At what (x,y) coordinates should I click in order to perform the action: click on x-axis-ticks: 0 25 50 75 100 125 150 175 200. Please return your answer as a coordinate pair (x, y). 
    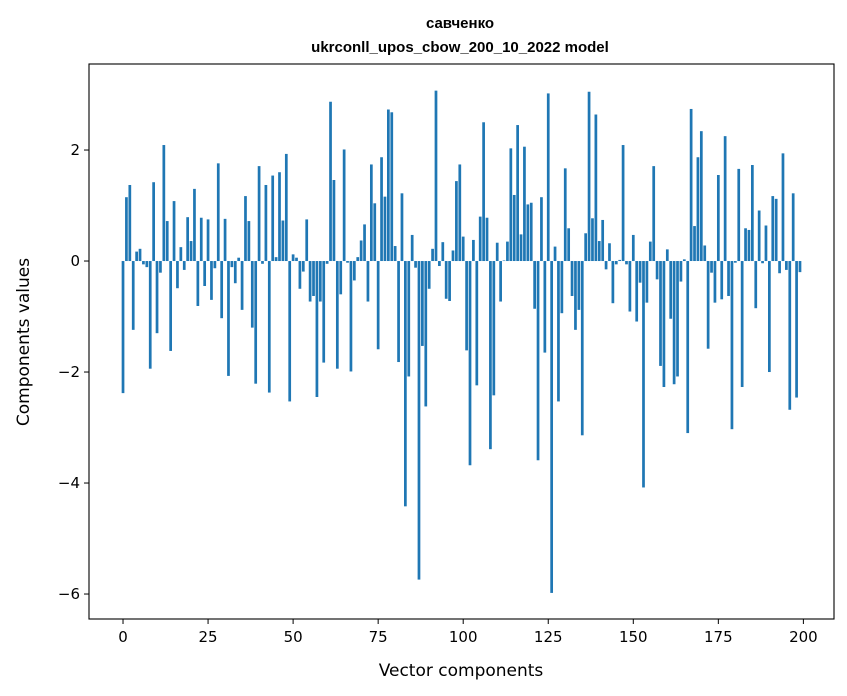
    Looking at the image, I should click on (468, 632).